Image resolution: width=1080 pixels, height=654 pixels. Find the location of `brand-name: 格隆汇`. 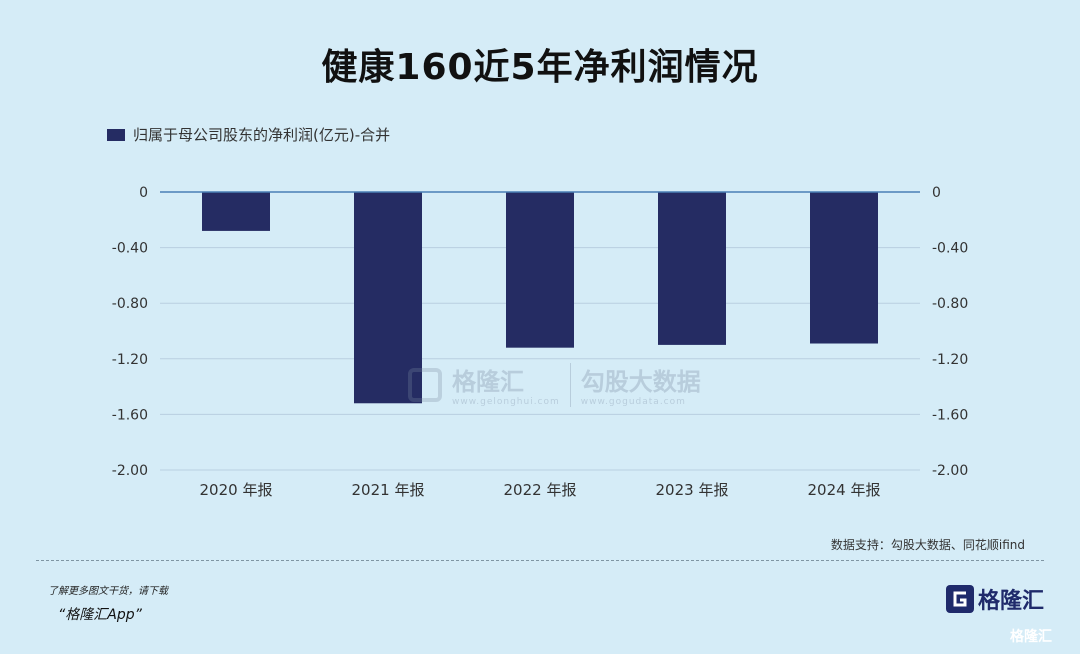

brand-name: 格隆汇 is located at coordinates (1011, 601).